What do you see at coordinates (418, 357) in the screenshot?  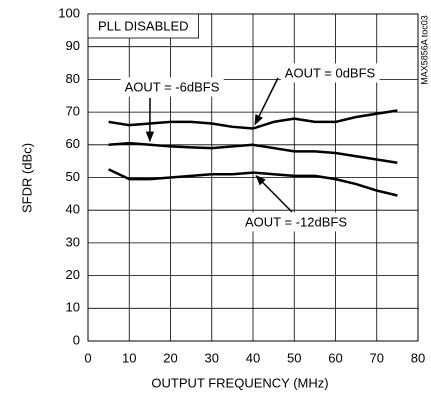 I see `x-tick-label: 80` at bounding box center [418, 357].